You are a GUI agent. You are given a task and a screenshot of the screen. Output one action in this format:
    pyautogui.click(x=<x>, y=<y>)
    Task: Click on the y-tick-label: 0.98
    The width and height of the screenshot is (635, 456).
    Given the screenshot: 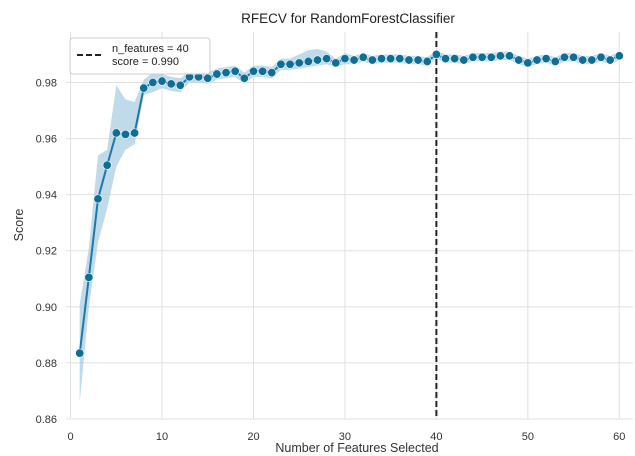 What is the action you would take?
    pyautogui.click(x=46, y=83)
    